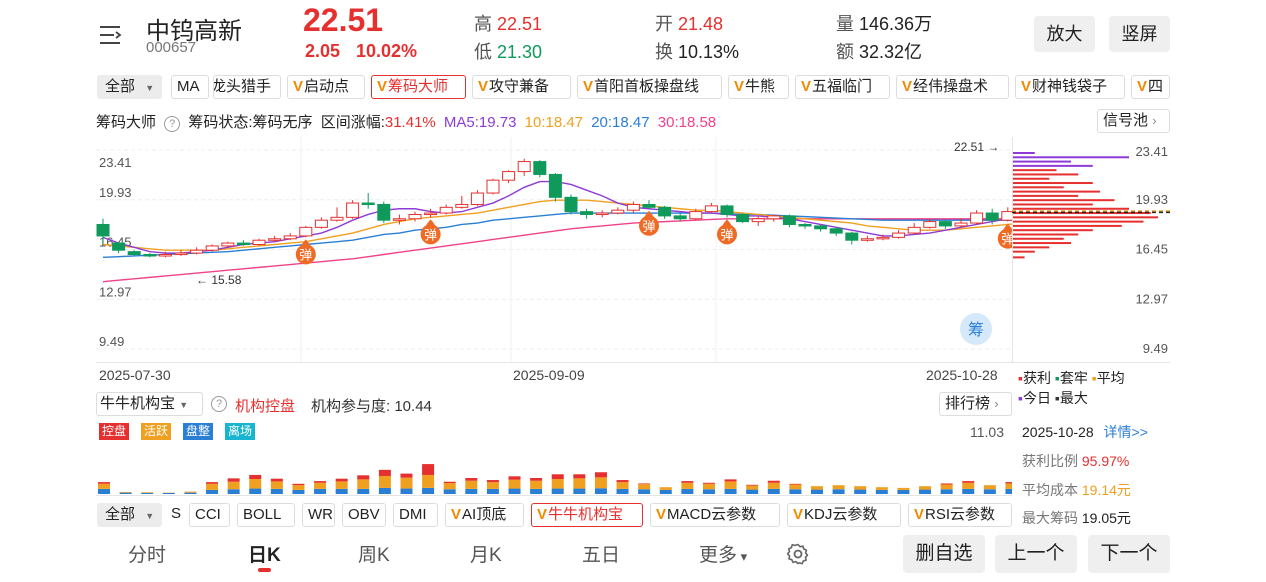 The width and height of the screenshot is (1266, 582). What do you see at coordinates (521, 87) in the screenshot?
I see `indicator-chip: V攻守兼备` at bounding box center [521, 87].